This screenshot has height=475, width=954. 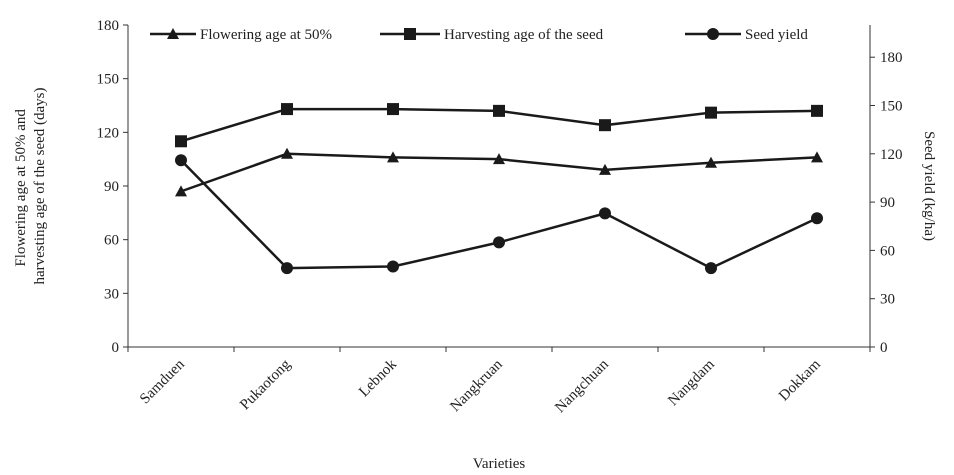 What do you see at coordinates (891, 155) in the screenshot?
I see `right-y-tick-label: 120` at bounding box center [891, 155].